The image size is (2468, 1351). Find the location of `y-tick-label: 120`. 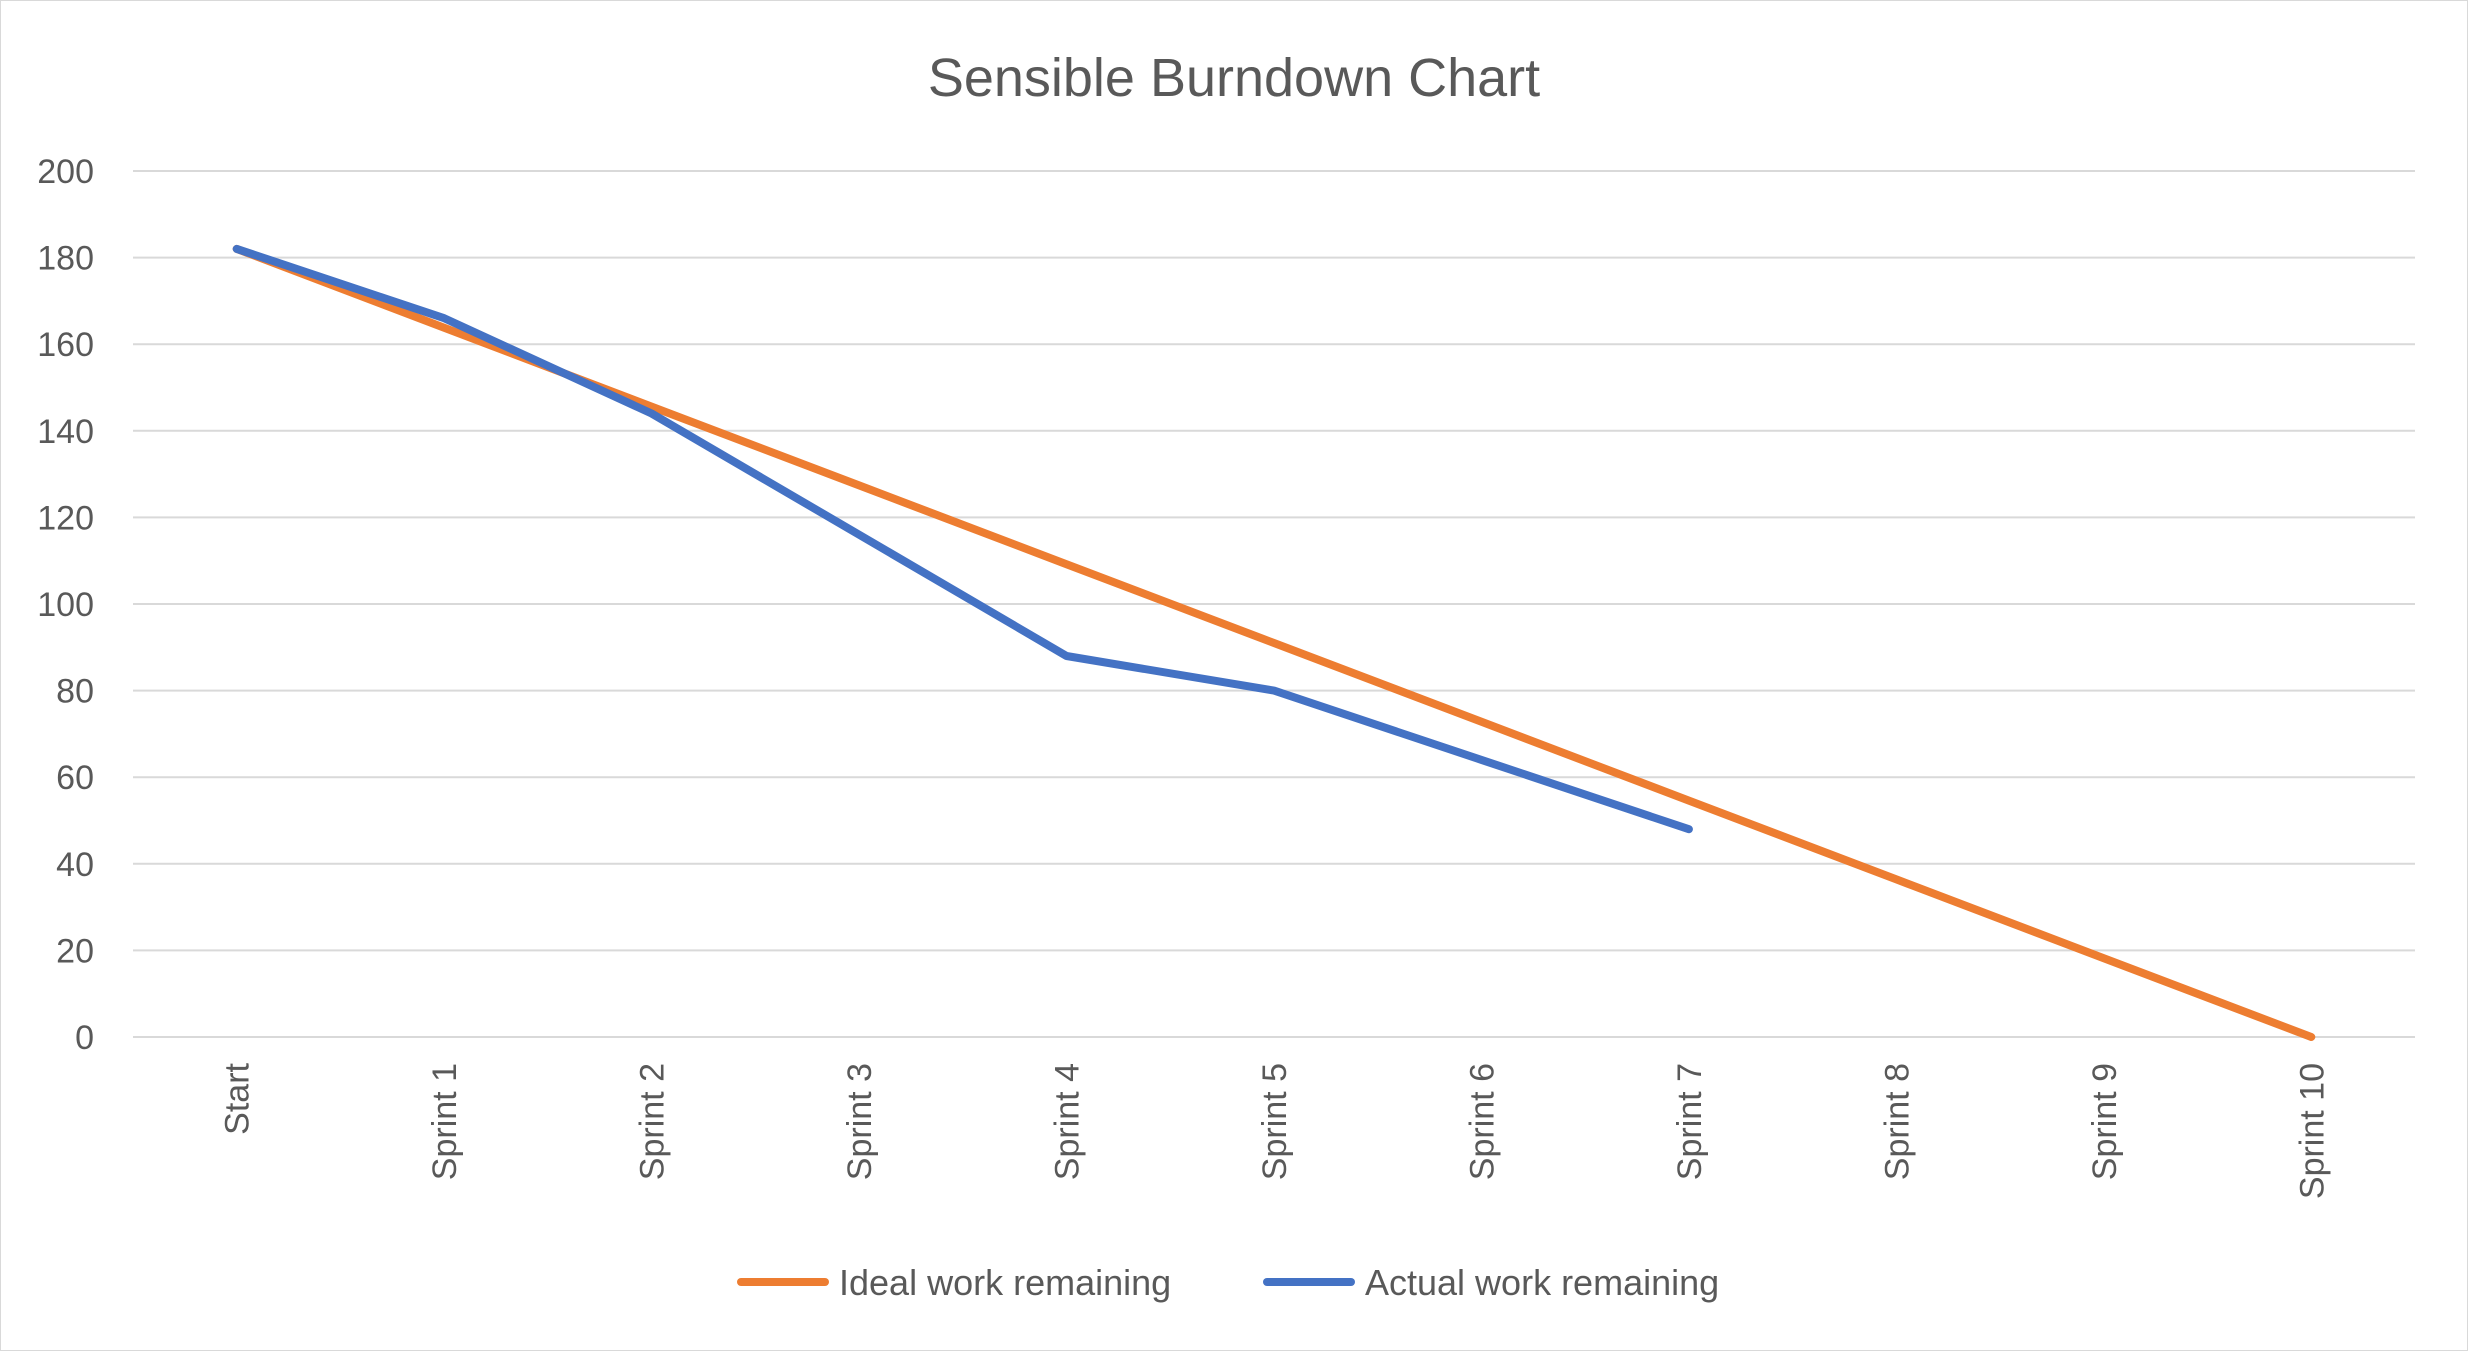

y-tick-label: 120 is located at coordinates (65, 518).